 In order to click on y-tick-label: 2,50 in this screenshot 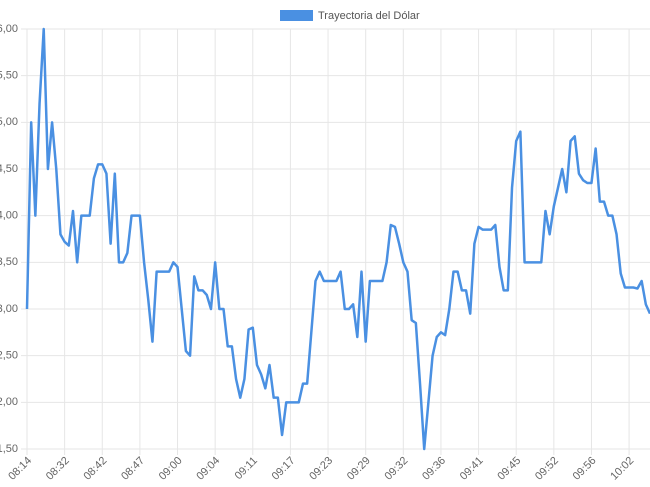, I will do `click(9, 356)`.